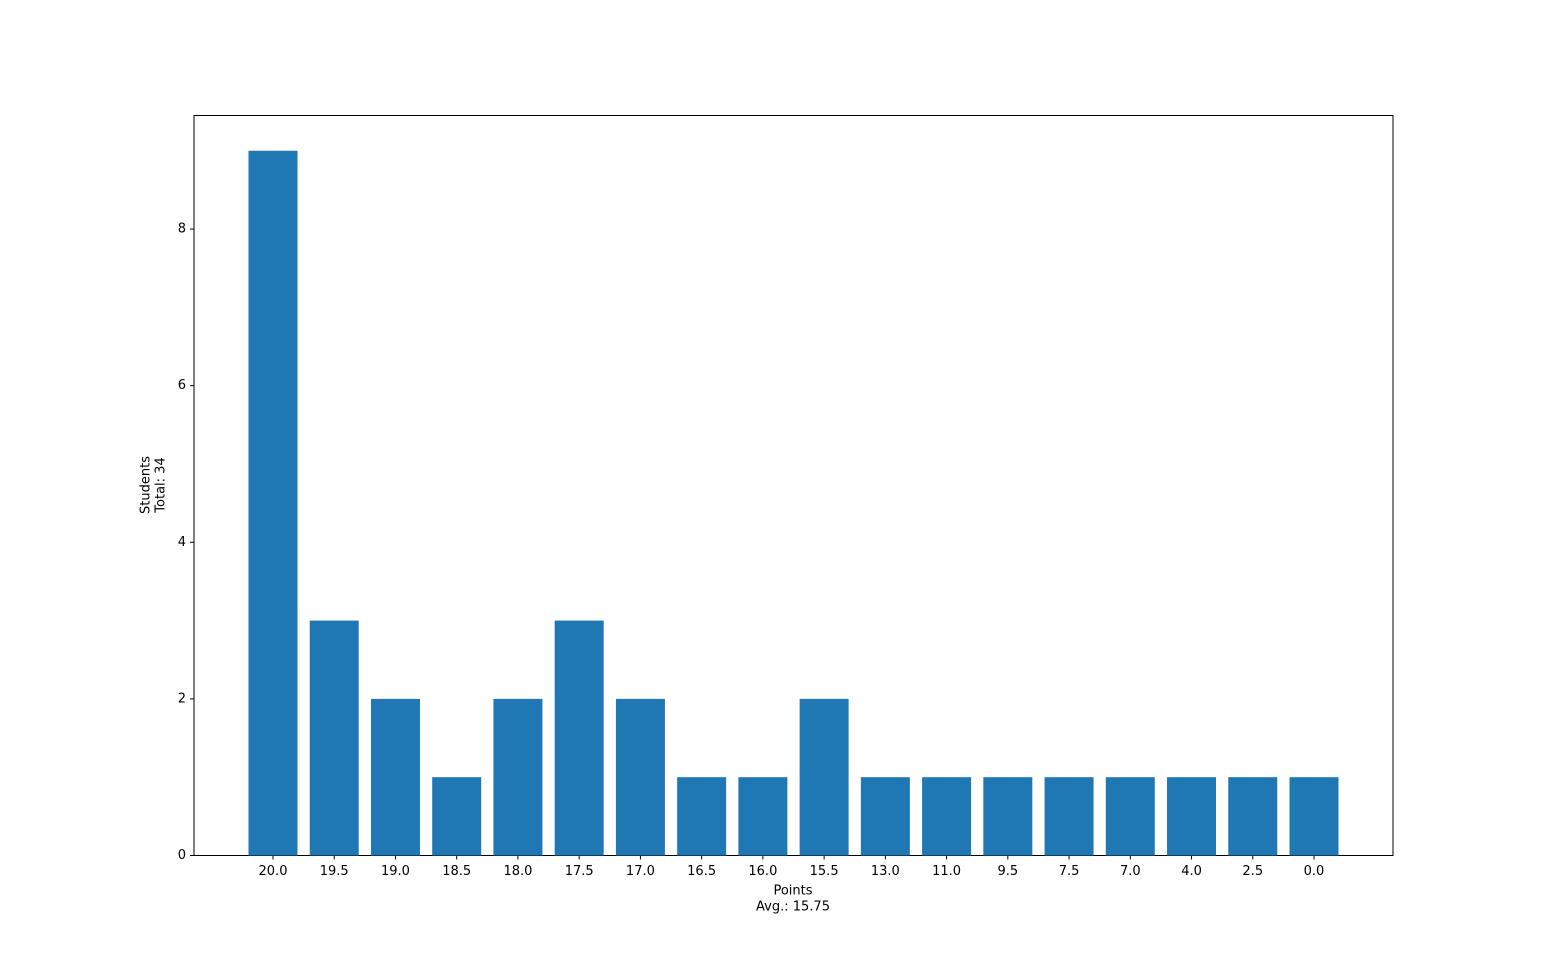 Image resolution: width=1548 pixels, height=961 pixels. I want to click on y-axis-label: Students, so click(146, 485).